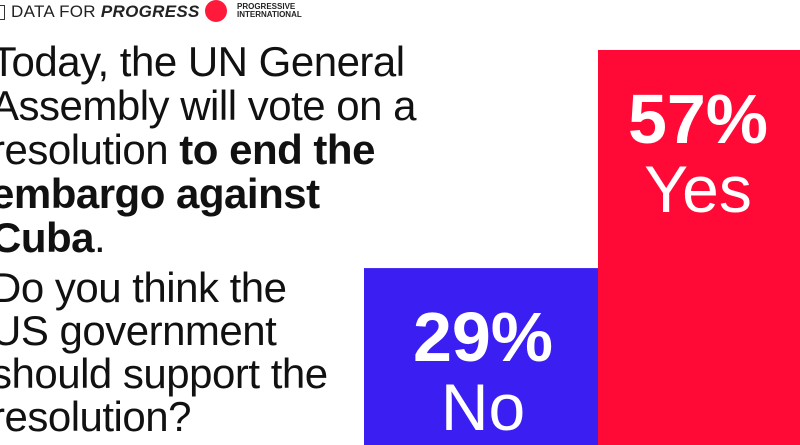  I want to click on category-label-yes: Yes, so click(698, 189).